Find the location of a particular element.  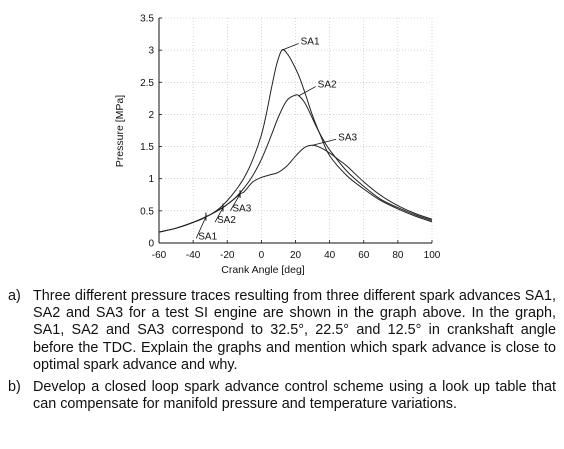

y-tick-label: 0 is located at coordinates (151, 244).